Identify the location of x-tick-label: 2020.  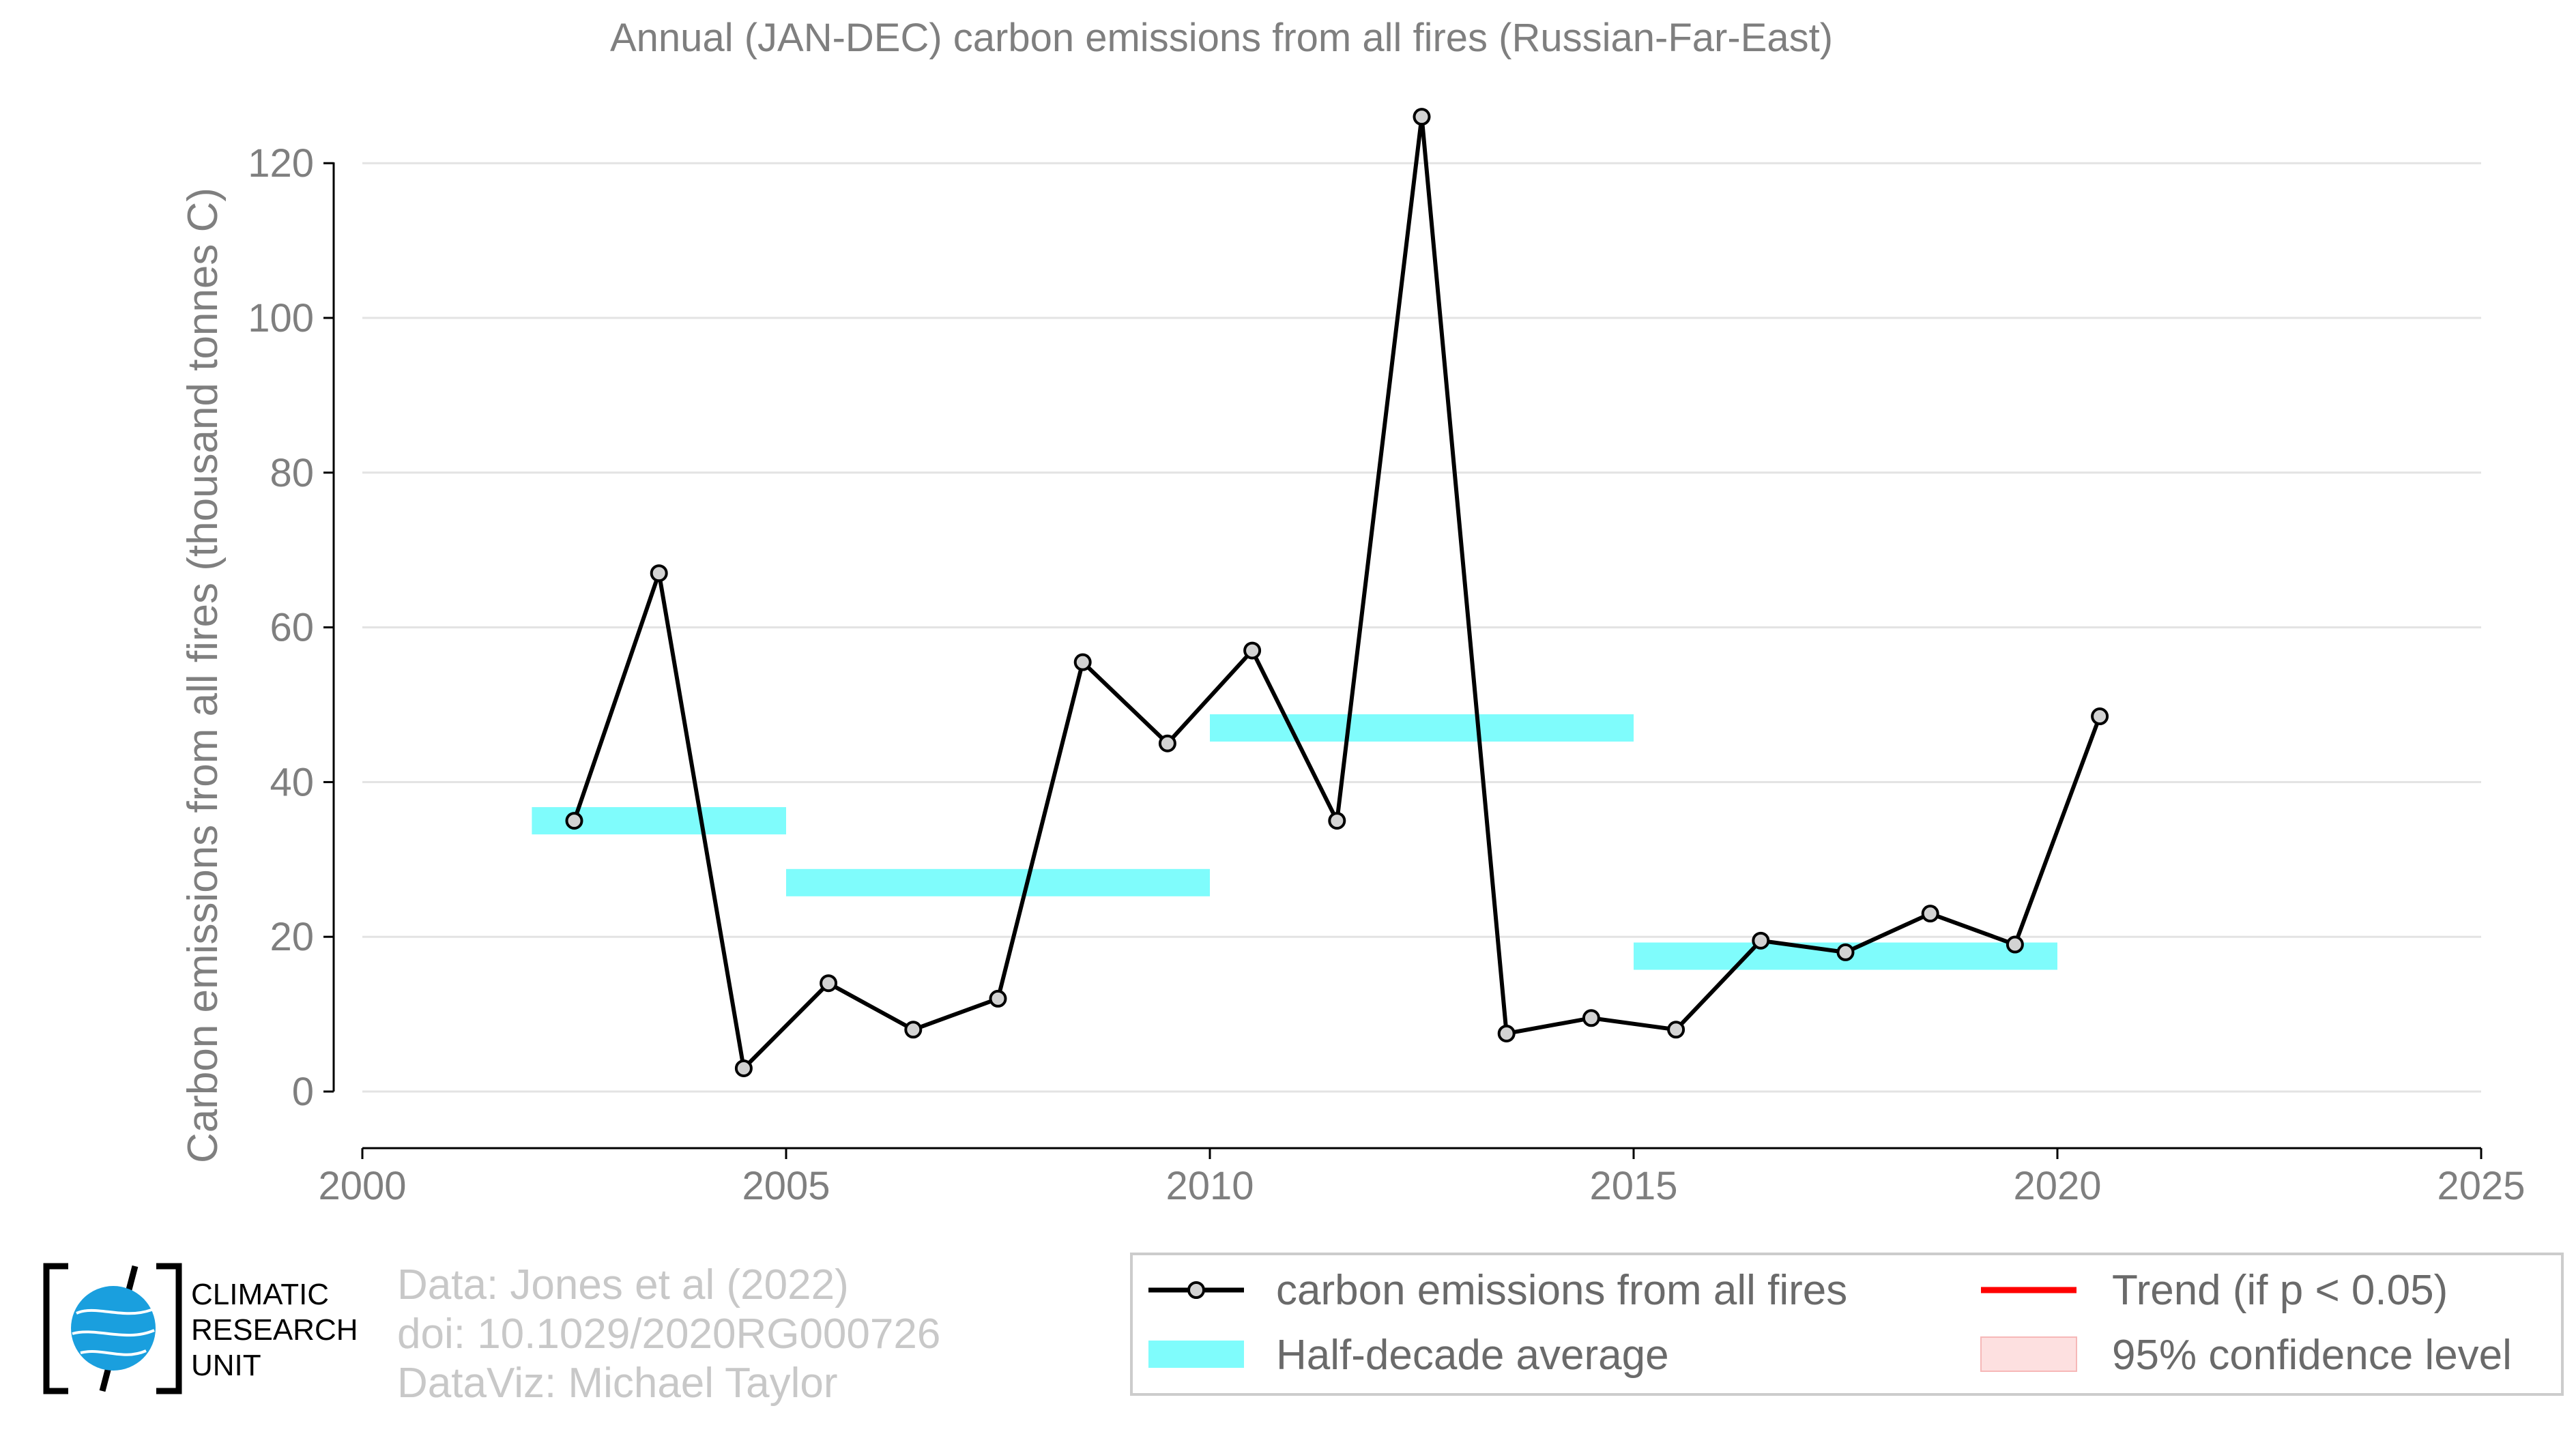
(2057, 1186).